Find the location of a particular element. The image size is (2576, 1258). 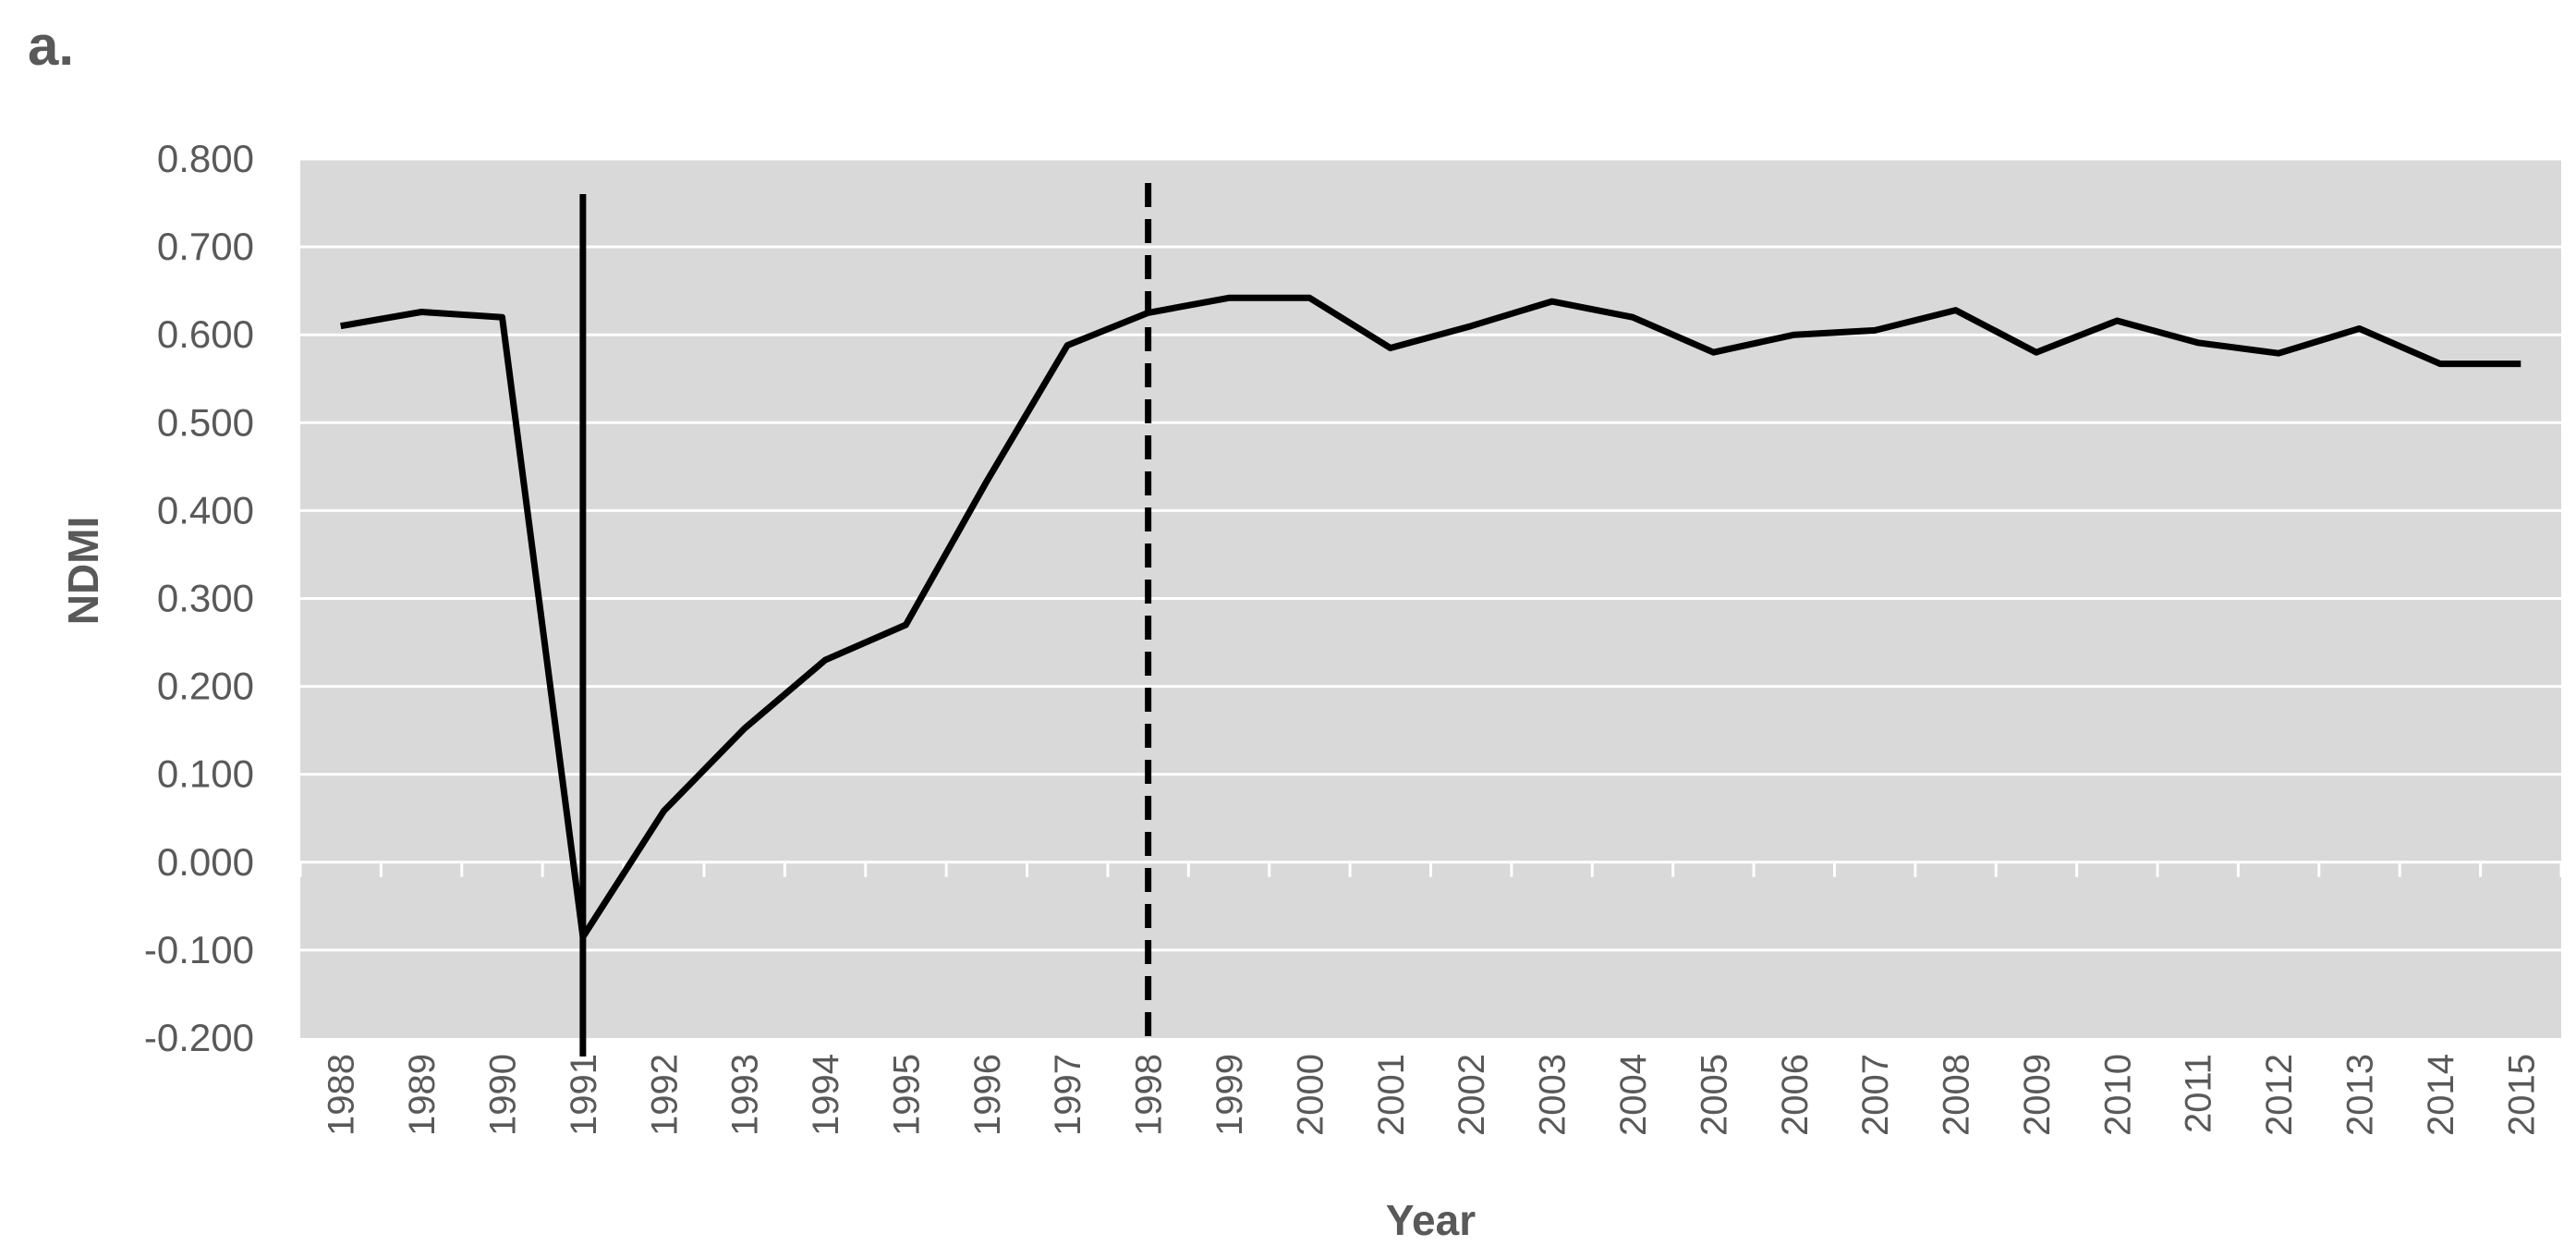

y-tick-label: 0.000 is located at coordinates (205, 862).